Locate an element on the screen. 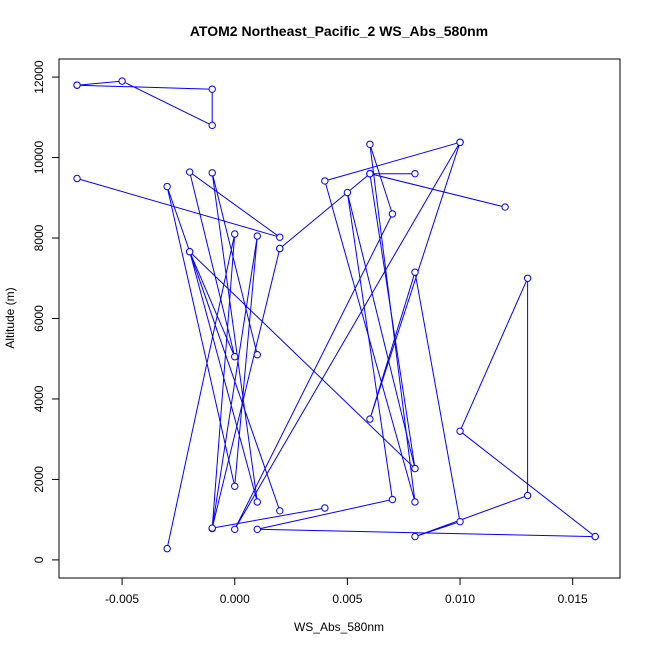  chart-title: ATOM2 Northeast_Pacific_2 WS_Abs_580nm is located at coordinates (339, 31).